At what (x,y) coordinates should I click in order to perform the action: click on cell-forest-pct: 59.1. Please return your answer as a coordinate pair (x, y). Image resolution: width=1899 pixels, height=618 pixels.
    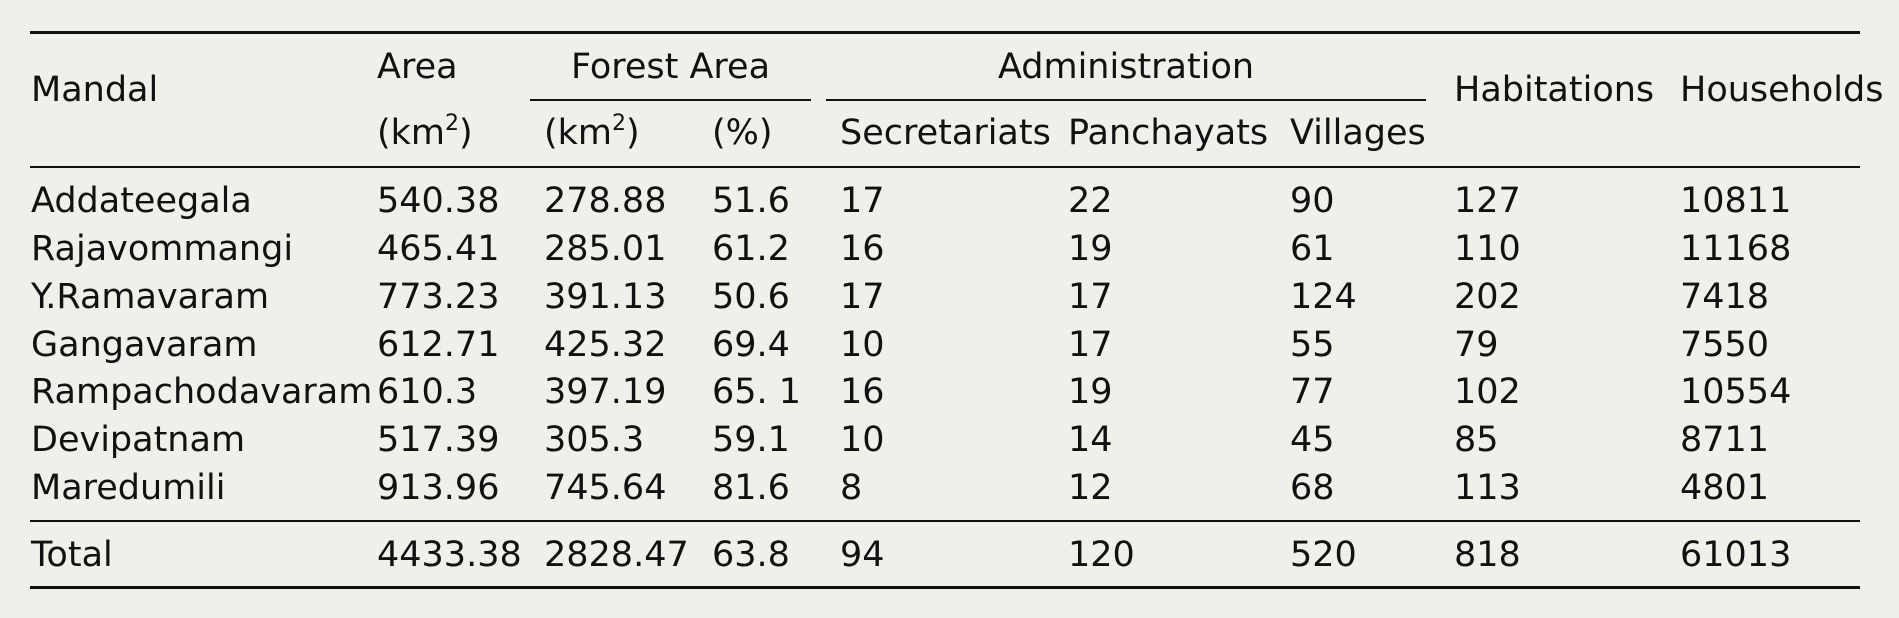
    Looking at the image, I should click on (751, 440).